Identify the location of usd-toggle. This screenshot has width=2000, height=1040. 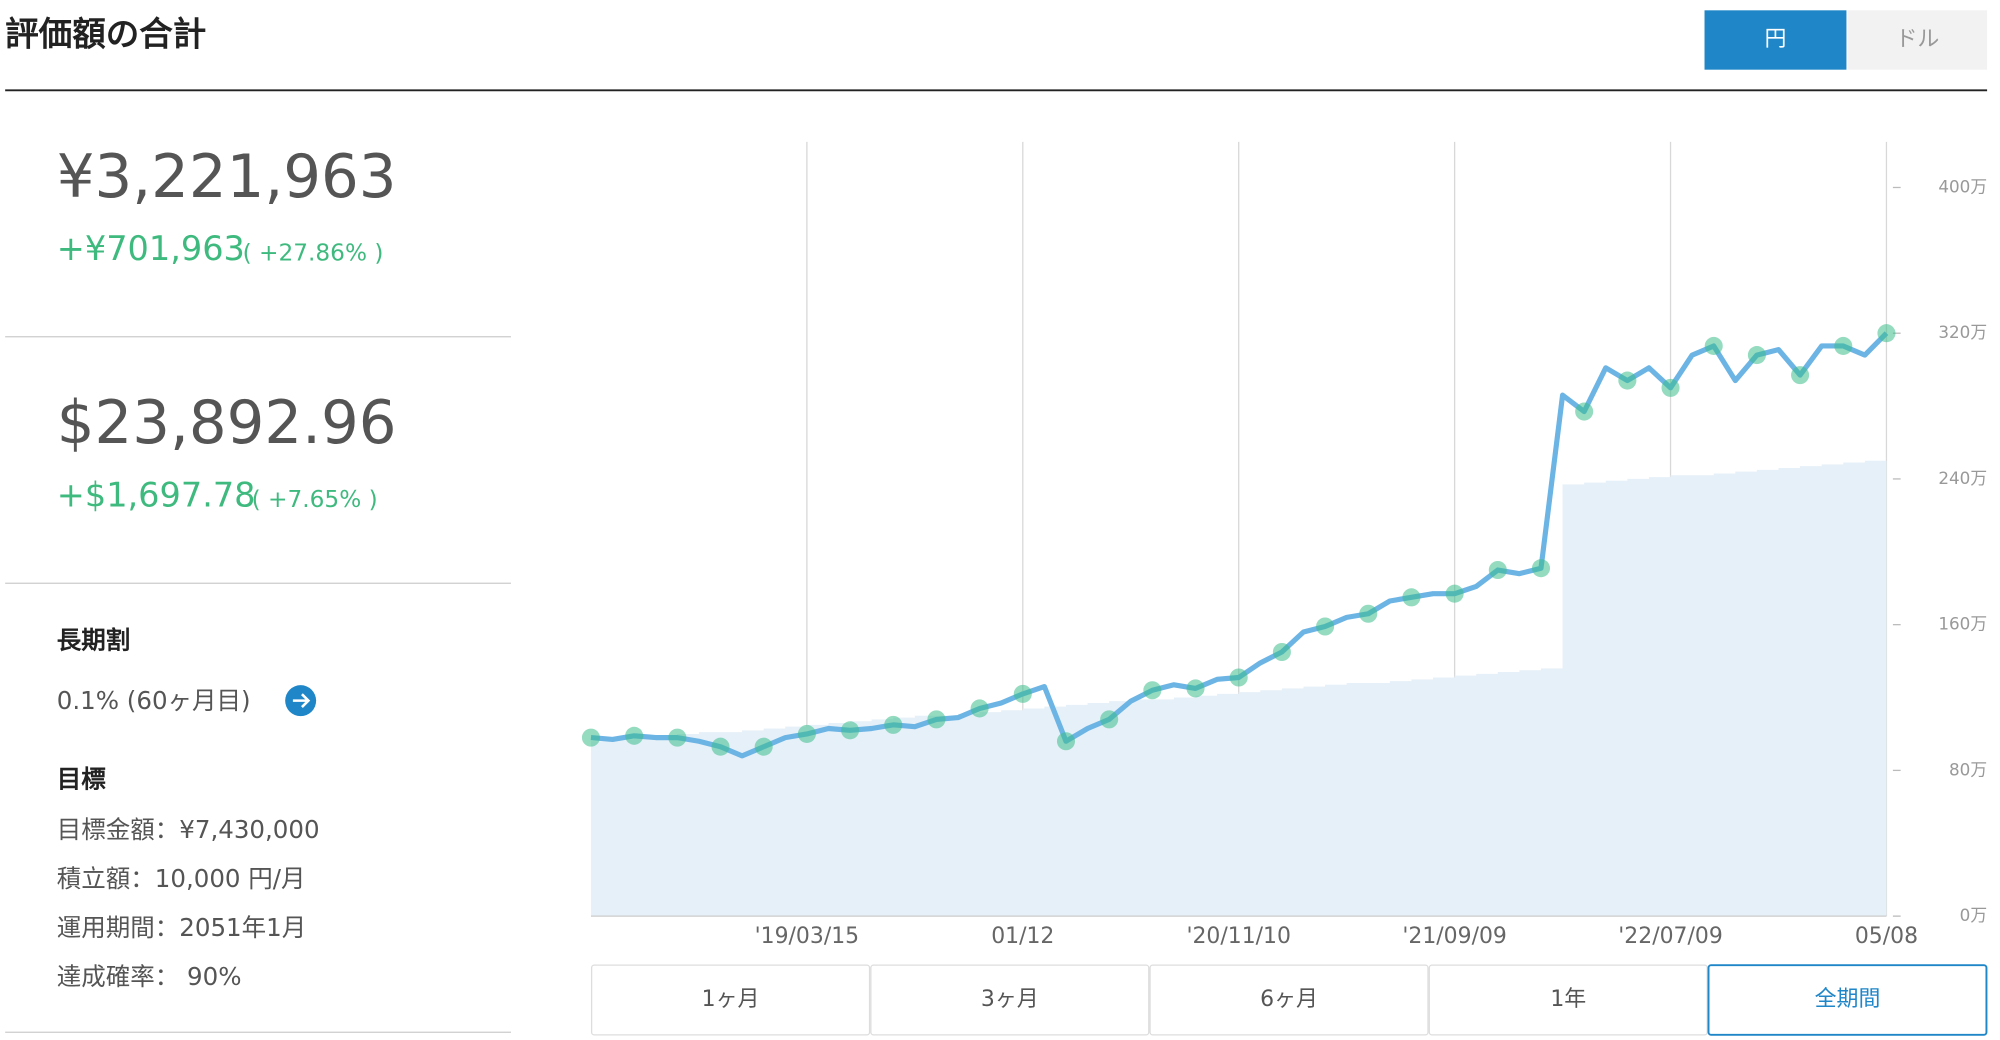
(1917, 40).